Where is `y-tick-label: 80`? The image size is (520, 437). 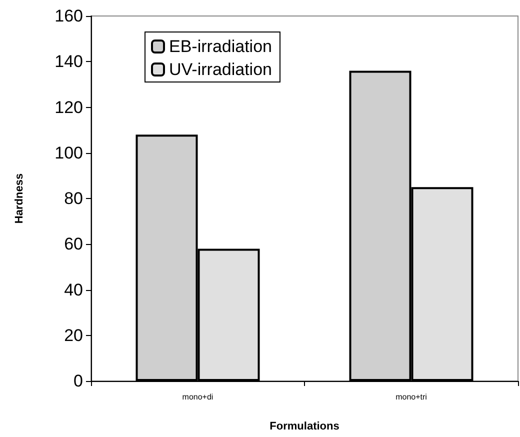
y-tick-label: 80 is located at coordinates (73, 198).